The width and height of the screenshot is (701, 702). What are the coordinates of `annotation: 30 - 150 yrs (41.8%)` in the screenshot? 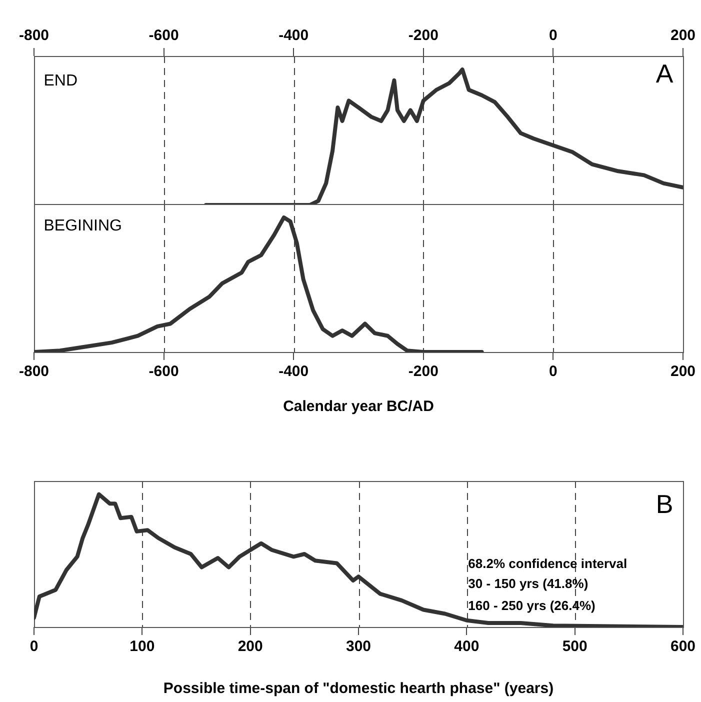 It's located at (528, 584).